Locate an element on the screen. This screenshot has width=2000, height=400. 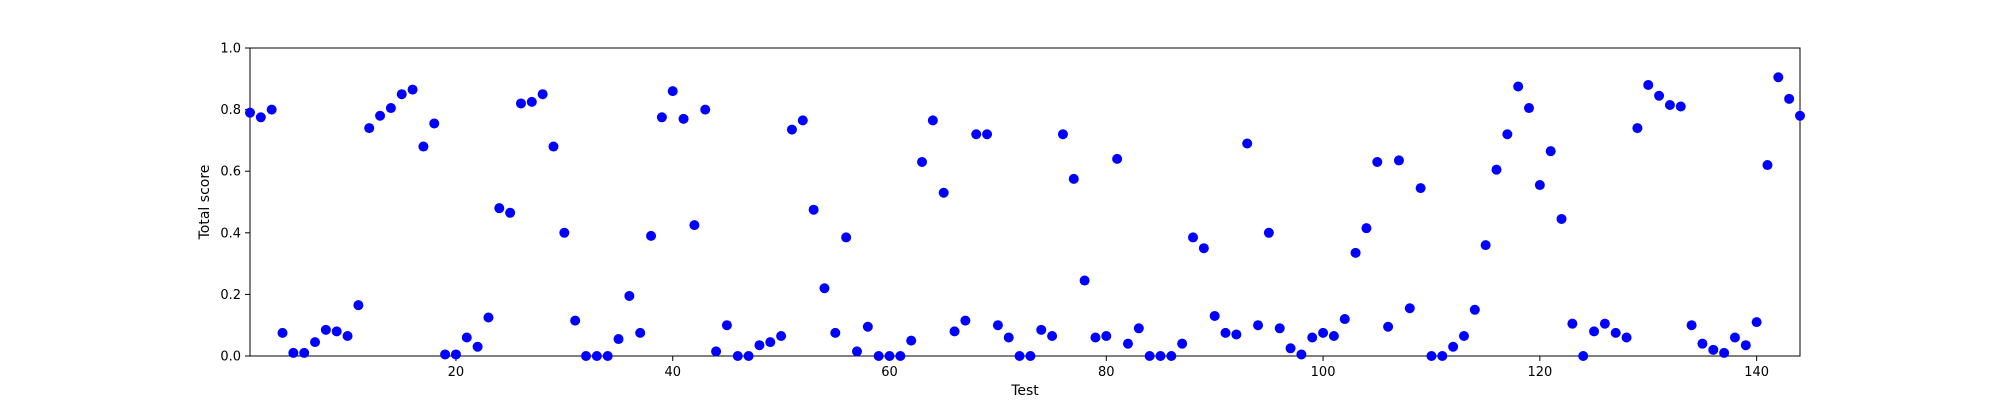
y-tick-label: 0.4 is located at coordinates (230, 233).